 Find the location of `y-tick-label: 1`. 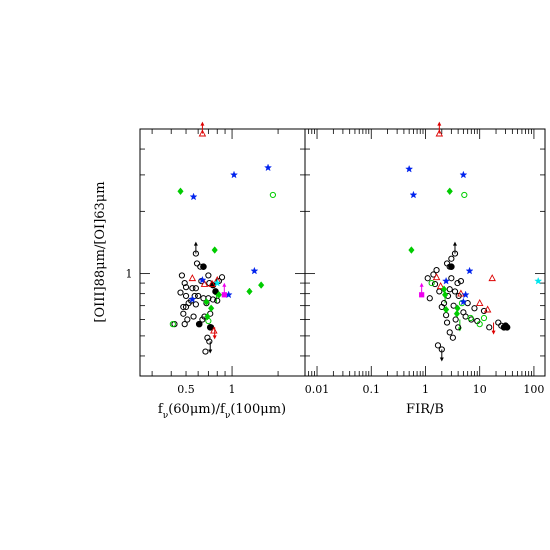

y-tick-label: 1 is located at coordinates (129, 274).